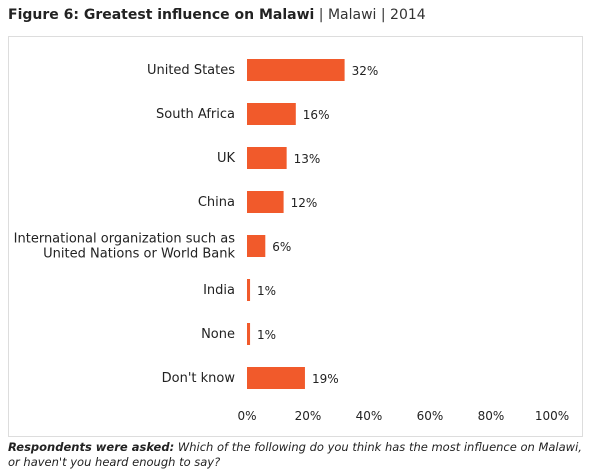 This screenshot has width=601, height=472. Describe the element at coordinates (199, 378) in the screenshot. I see `category-label: Don't know` at that location.